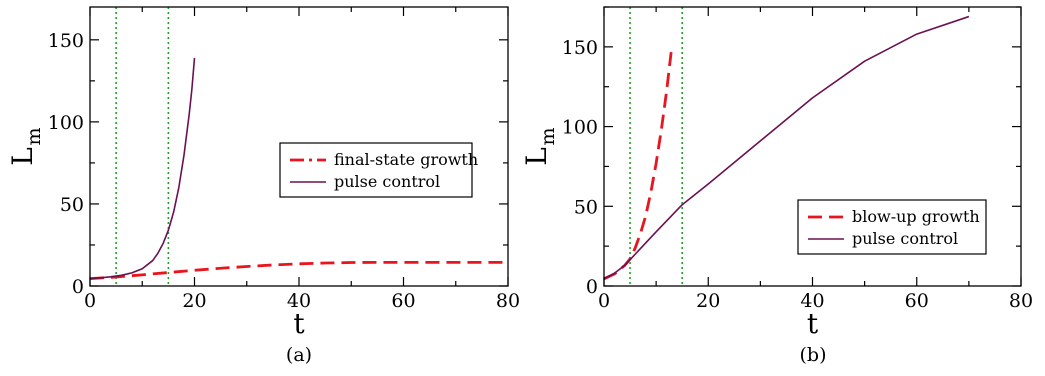 The image size is (1045, 376). Describe the element at coordinates (917, 301) in the screenshot. I see `panel-b-x-tick-label: 60` at that location.